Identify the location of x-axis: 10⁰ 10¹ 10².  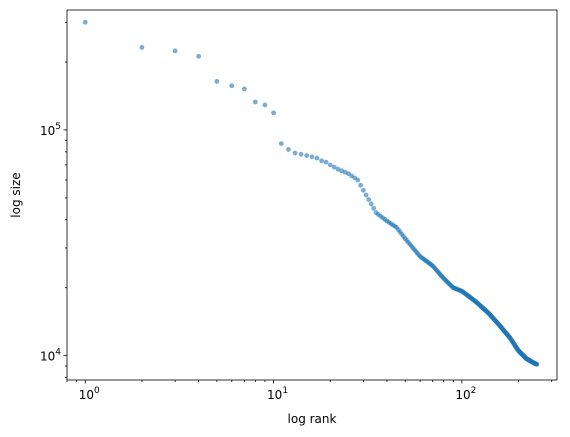
(309, 391).